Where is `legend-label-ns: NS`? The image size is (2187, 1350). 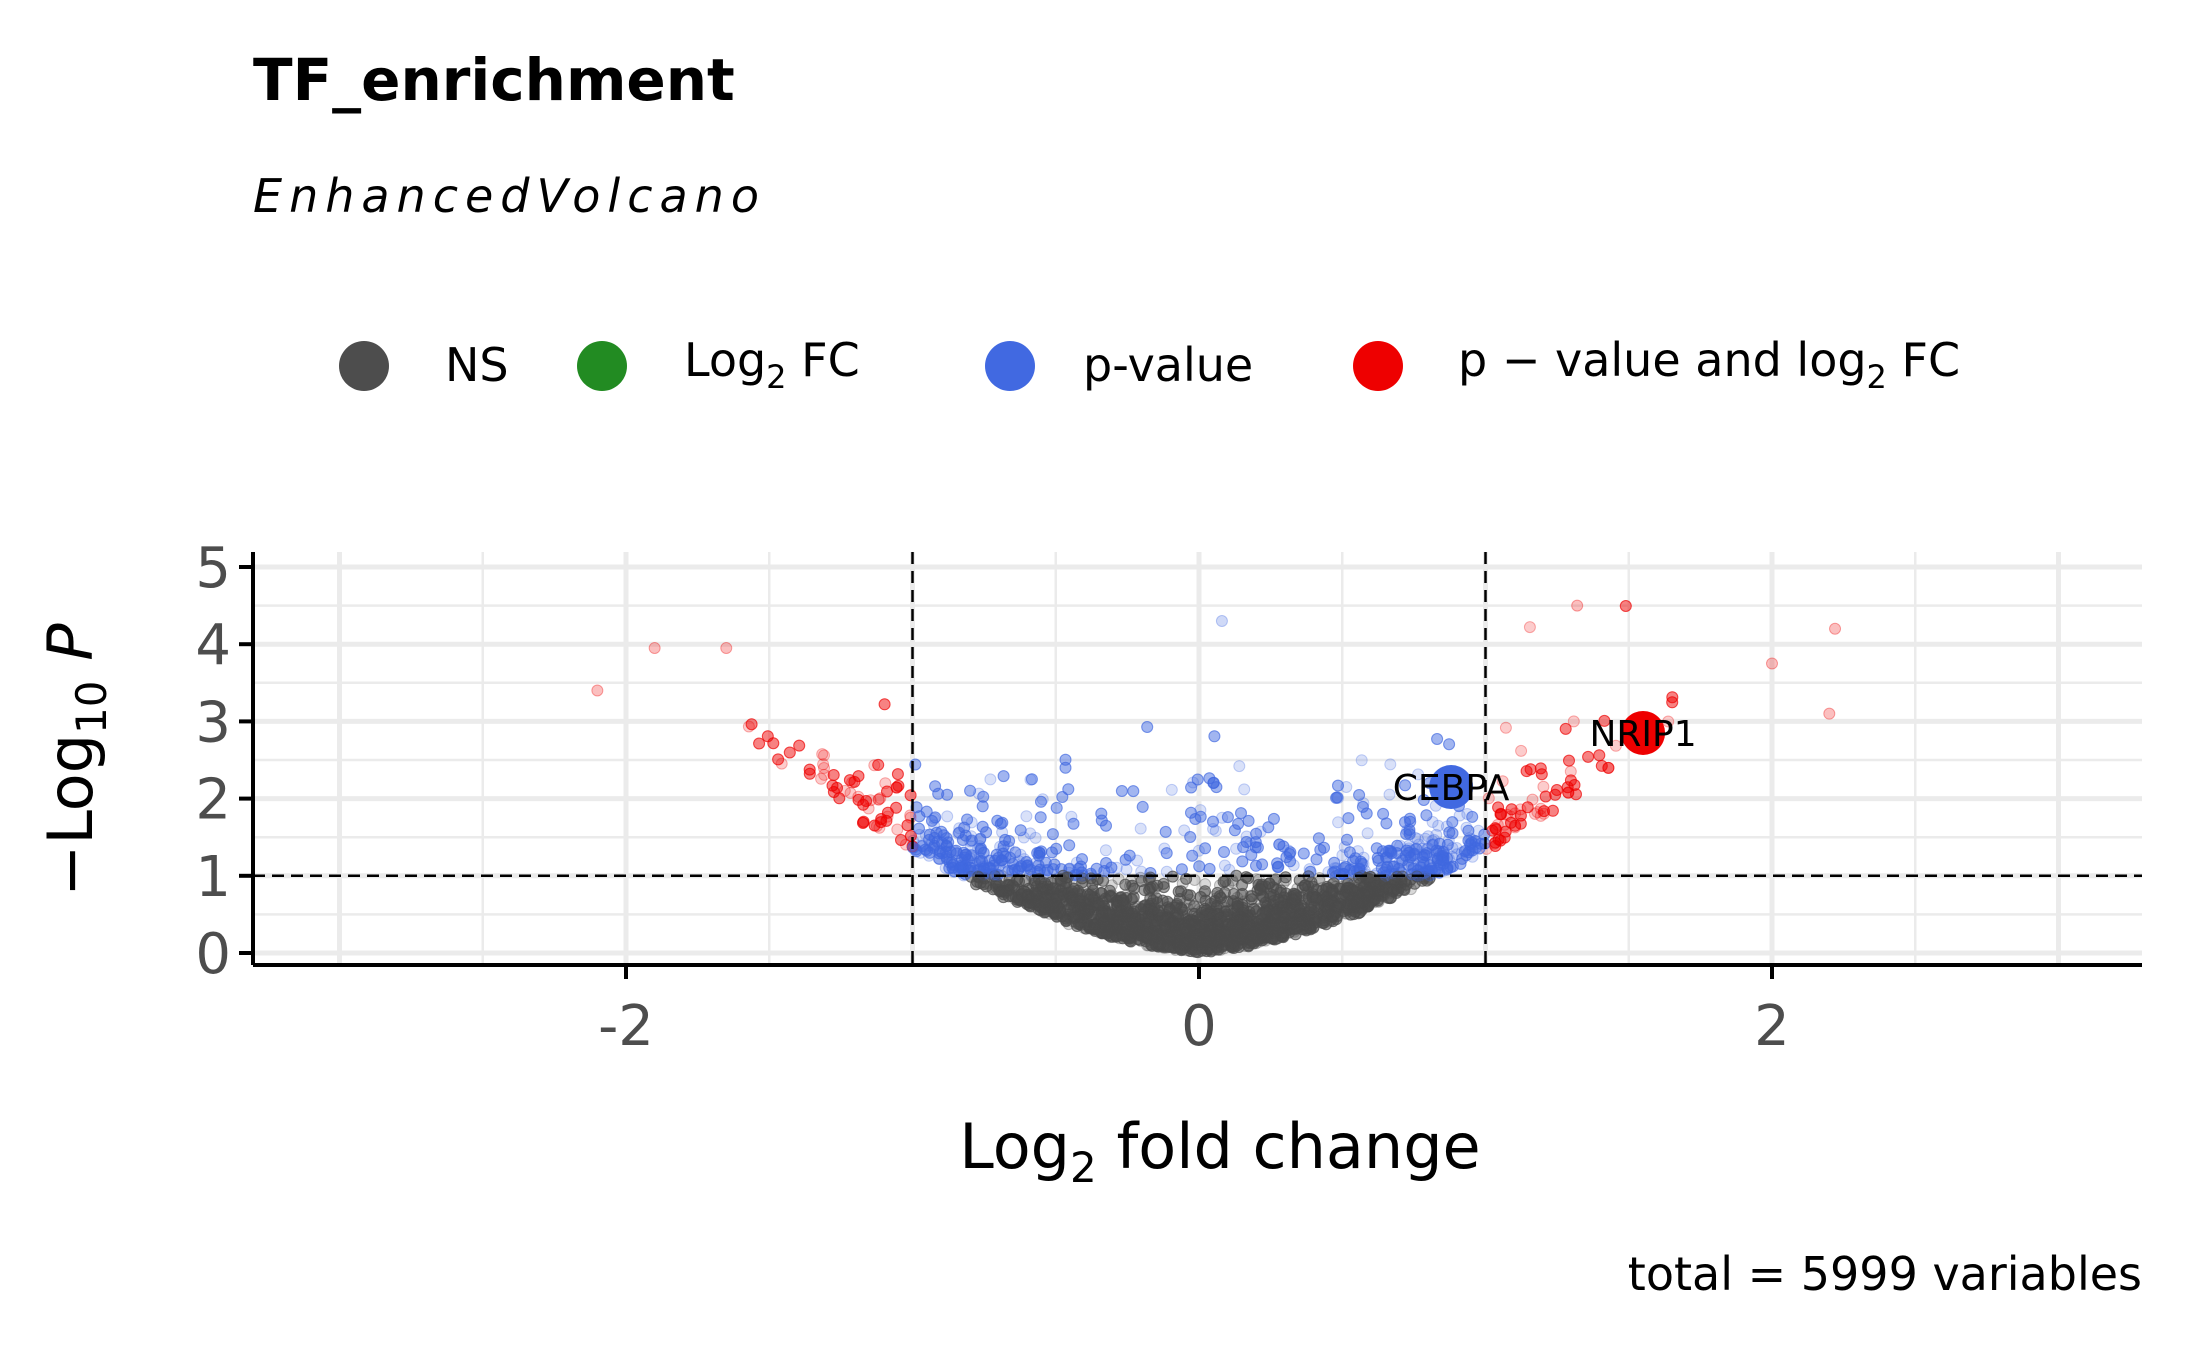
legend-label-ns: NS is located at coordinates (477, 365).